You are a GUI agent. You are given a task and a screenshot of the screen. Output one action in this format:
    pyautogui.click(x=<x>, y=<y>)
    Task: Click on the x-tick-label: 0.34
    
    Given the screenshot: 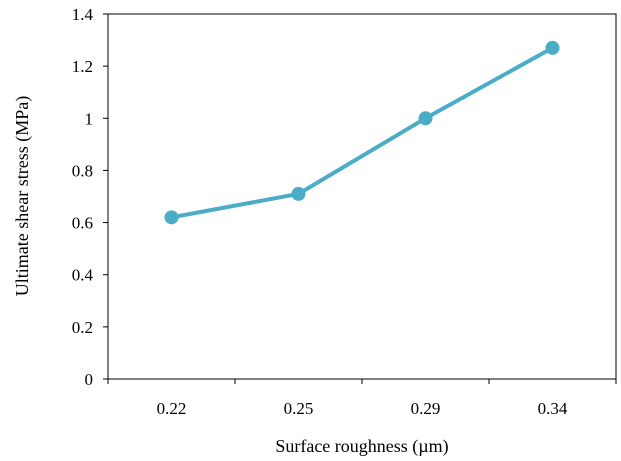 What is the action you would take?
    pyautogui.click(x=553, y=408)
    